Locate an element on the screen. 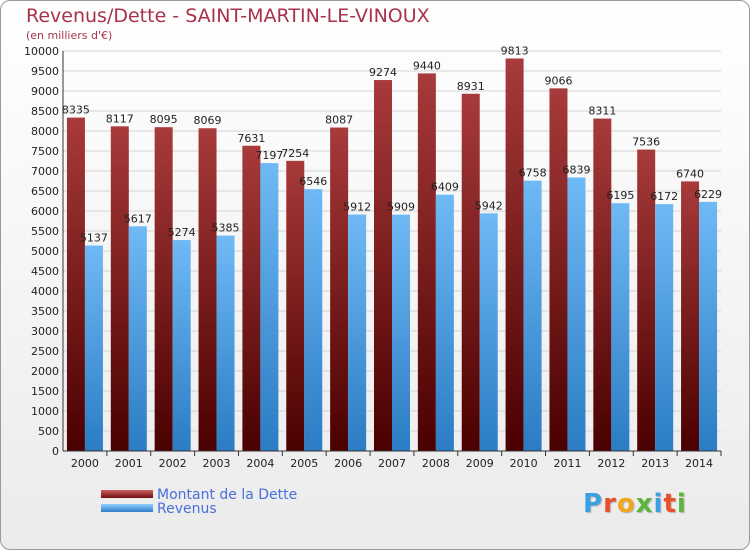  data-label-revenue: 5137 is located at coordinates (94, 238).